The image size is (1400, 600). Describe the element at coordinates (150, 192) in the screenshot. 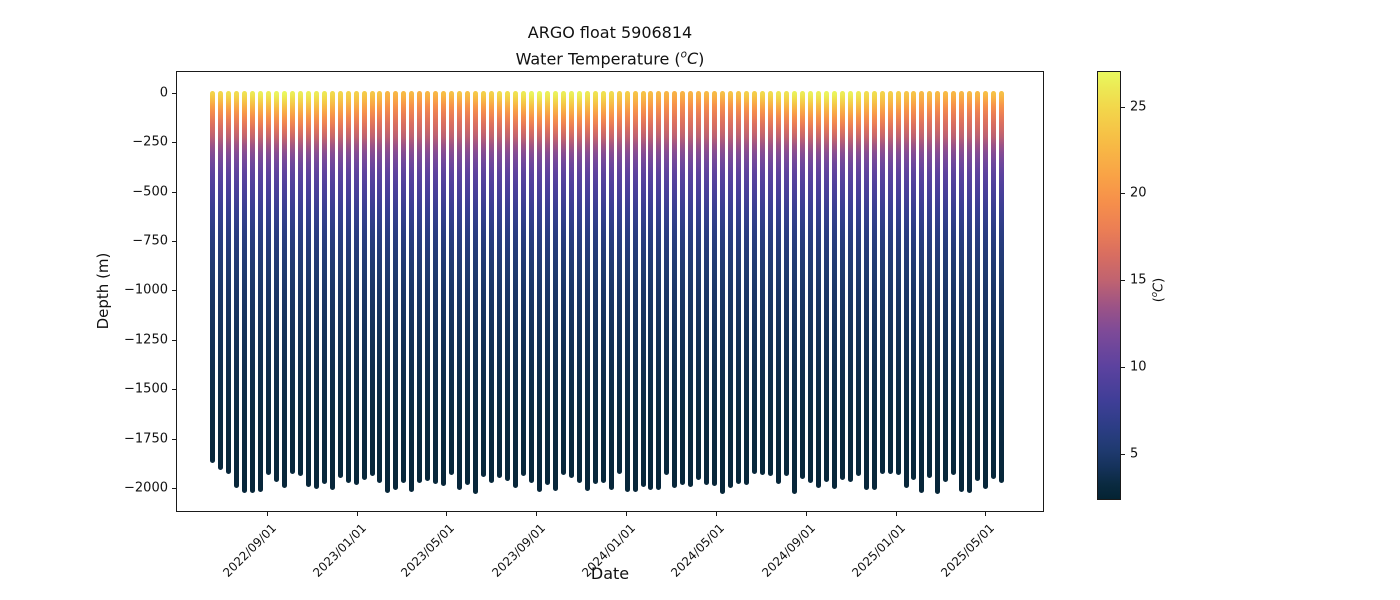

I see `y-tick-label: −500` at that location.